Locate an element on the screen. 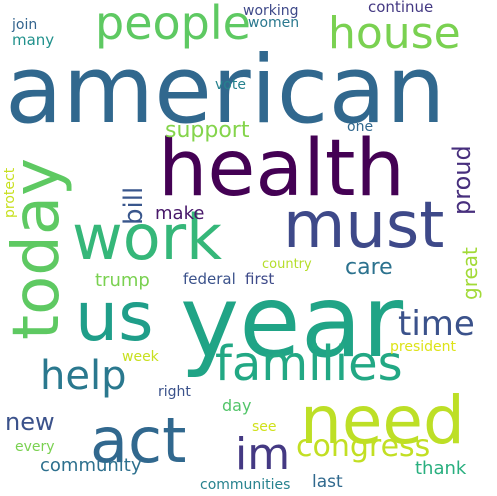 The height and width of the screenshot is (496, 497). word-communities: communities is located at coordinates (245, 485).